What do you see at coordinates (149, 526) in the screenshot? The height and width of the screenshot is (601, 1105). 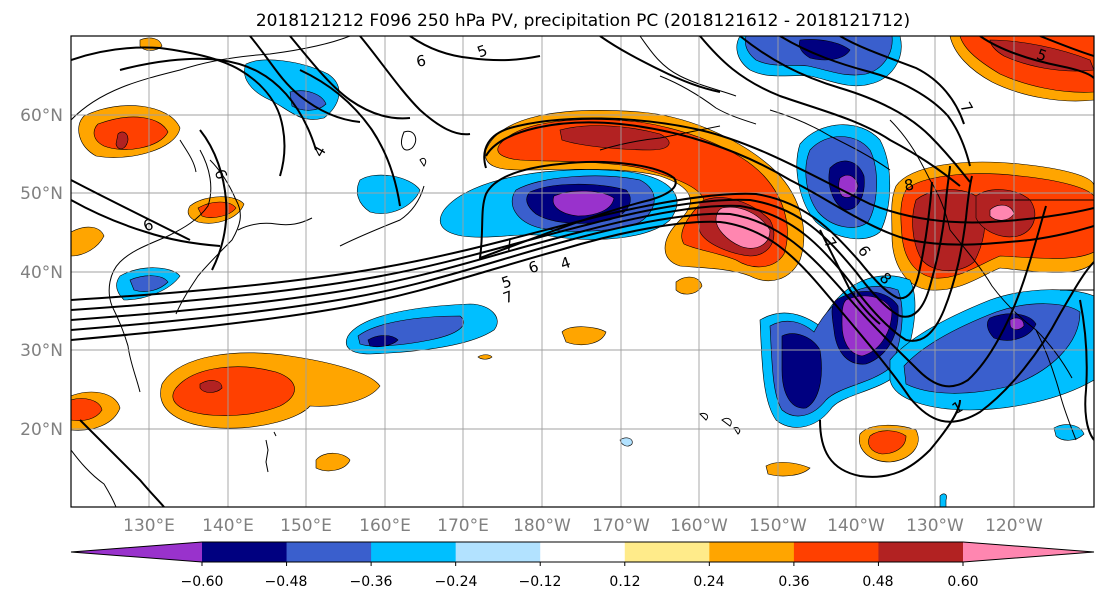 I see `lon-label: 130°E` at bounding box center [149, 526].